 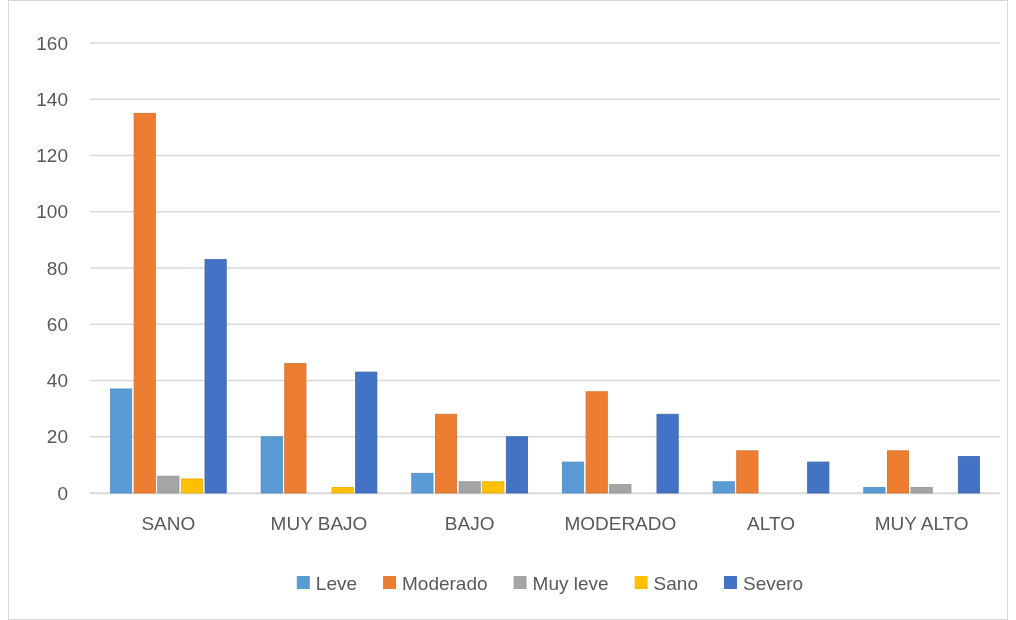 What do you see at coordinates (57, 324) in the screenshot?
I see `y-tick-label: 60` at bounding box center [57, 324].